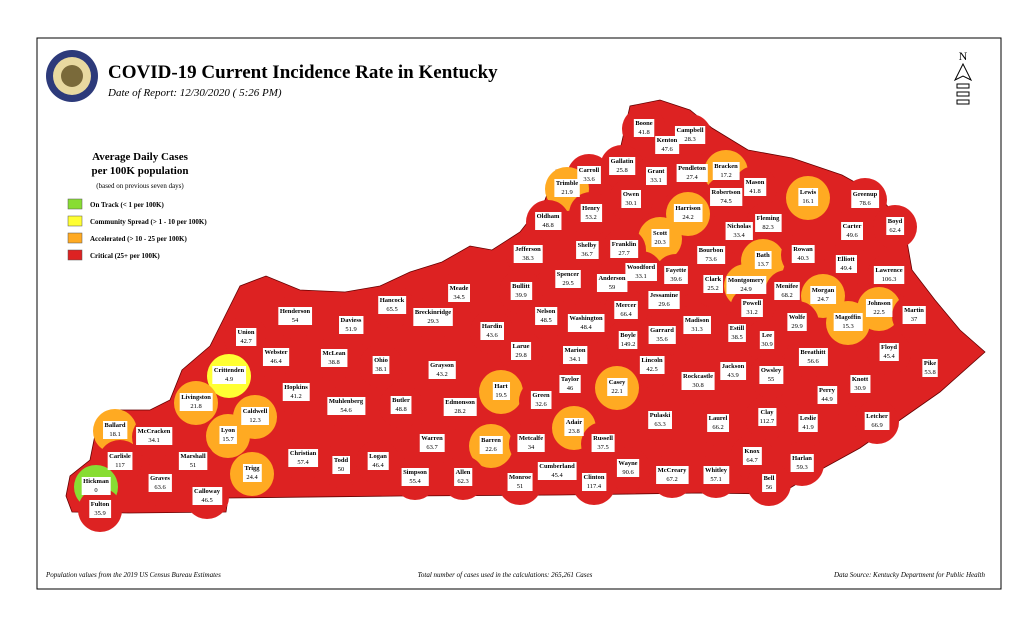 The height and width of the screenshot is (622, 1024). I want to click on county-value: 62.3, so click(462, 481).